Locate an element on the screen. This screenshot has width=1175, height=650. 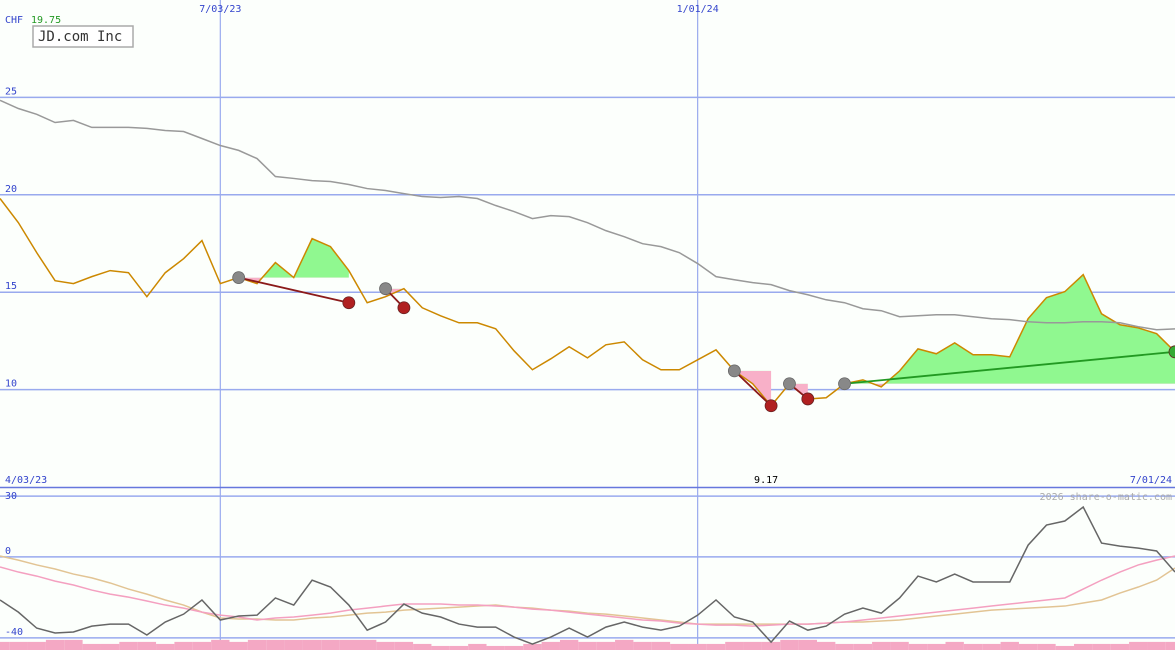
y-tick-label: 0 is located at coordinates (8, 551).